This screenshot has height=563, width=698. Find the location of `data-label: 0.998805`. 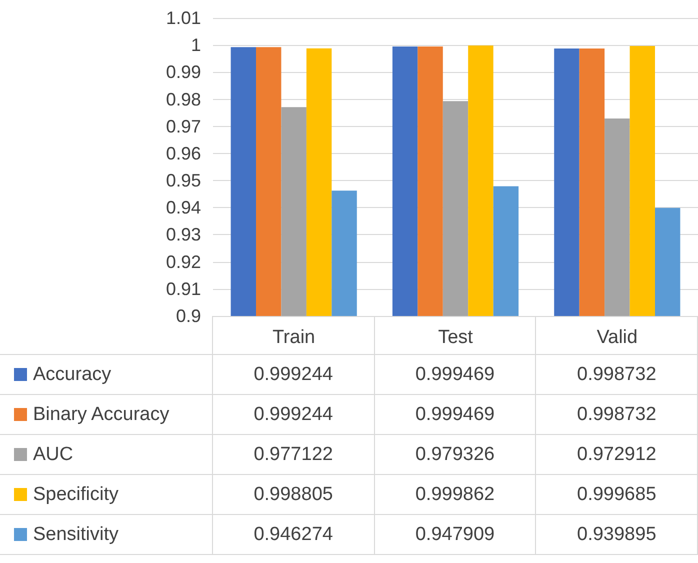

data-label: 0.998805 is located at coordinates (293, 494).